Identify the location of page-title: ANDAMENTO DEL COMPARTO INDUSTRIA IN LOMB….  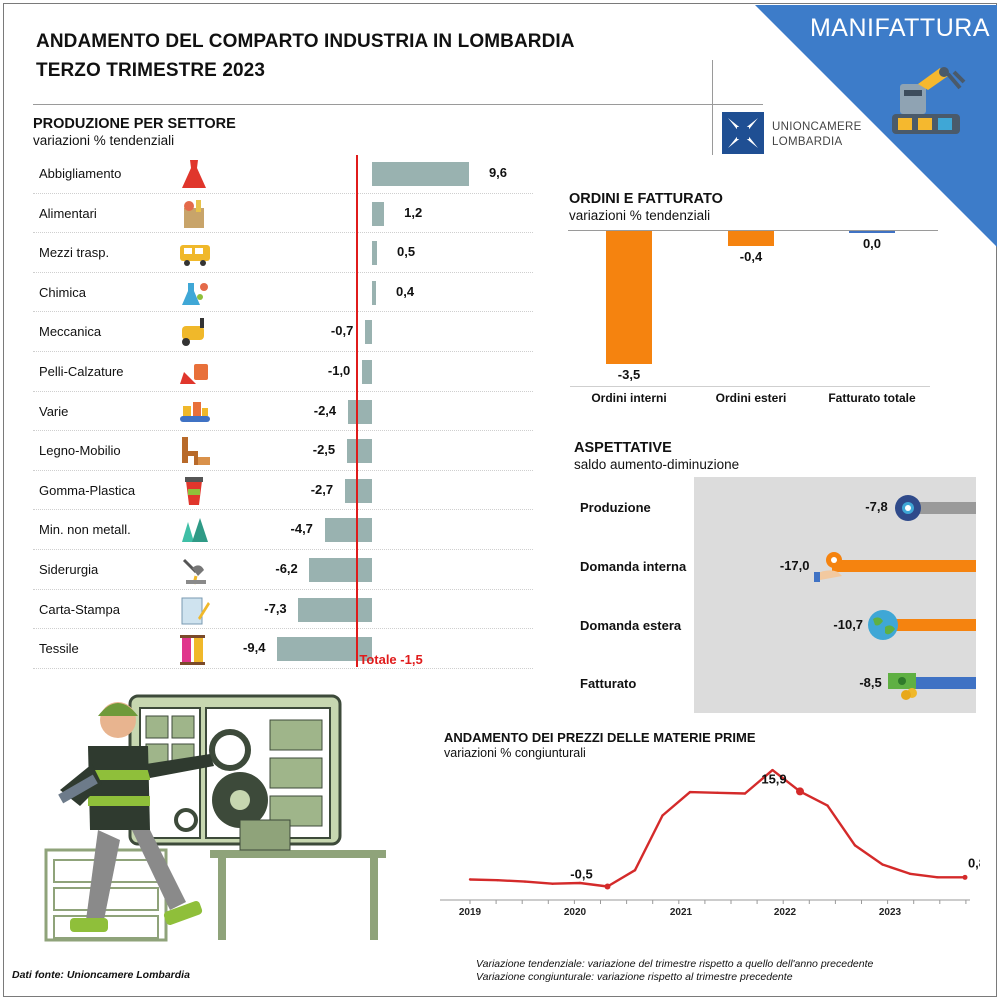
(305, 41).